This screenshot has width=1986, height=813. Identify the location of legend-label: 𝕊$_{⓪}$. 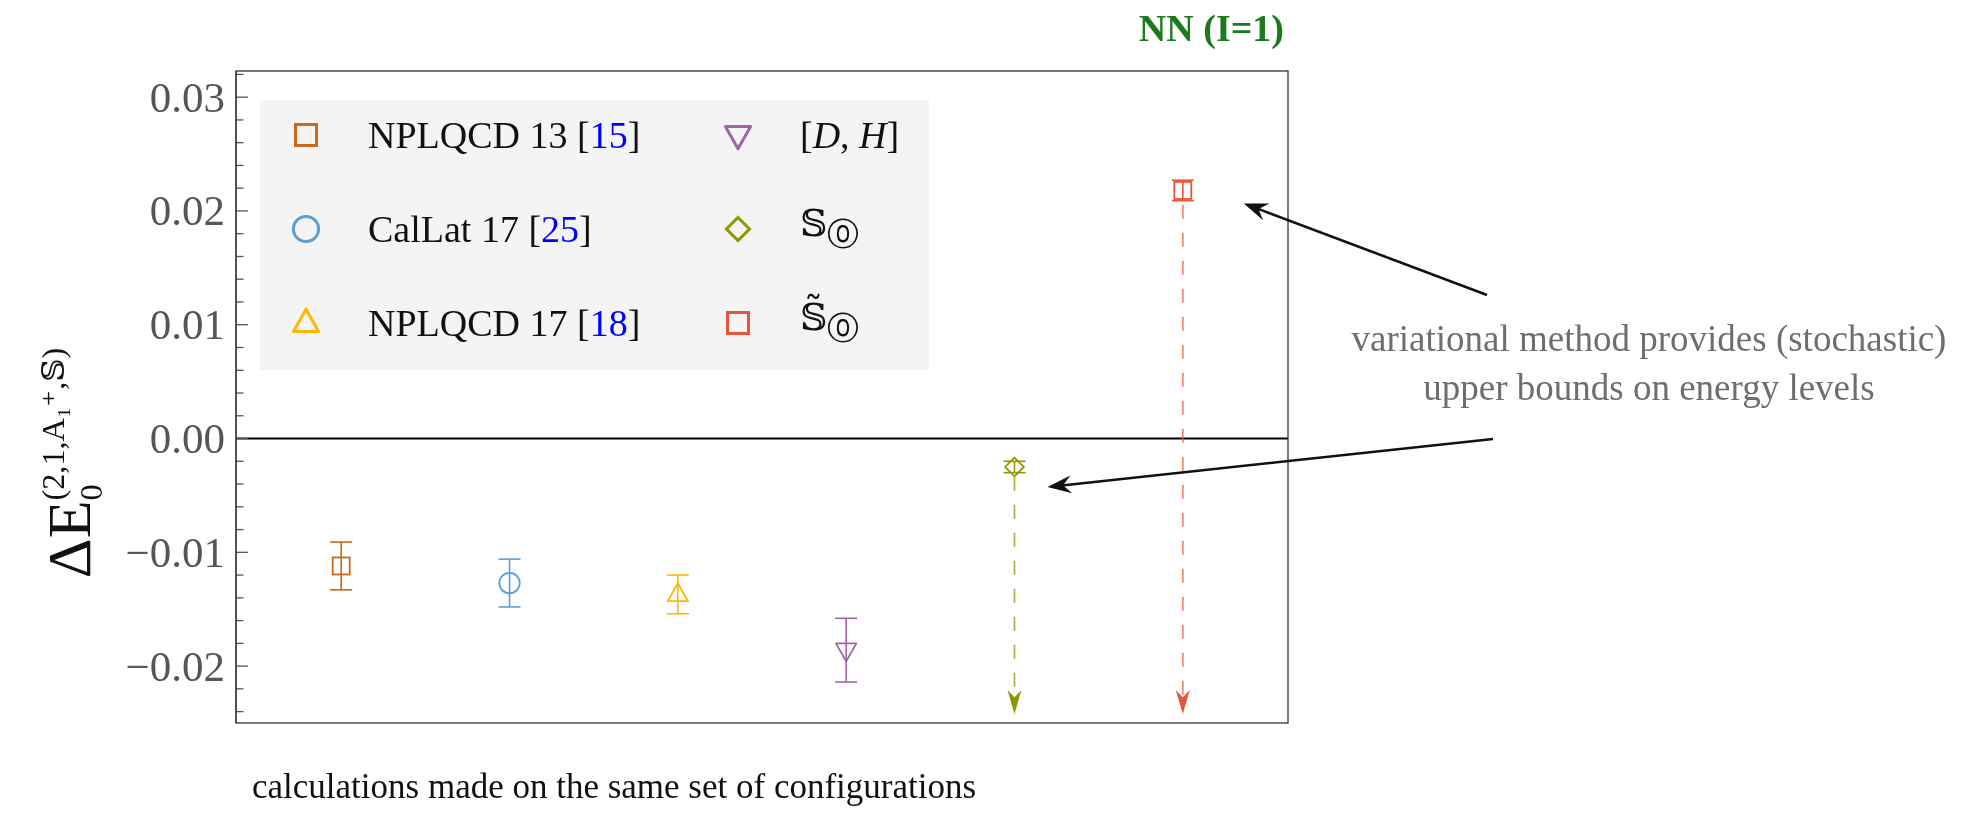
(830, 227).